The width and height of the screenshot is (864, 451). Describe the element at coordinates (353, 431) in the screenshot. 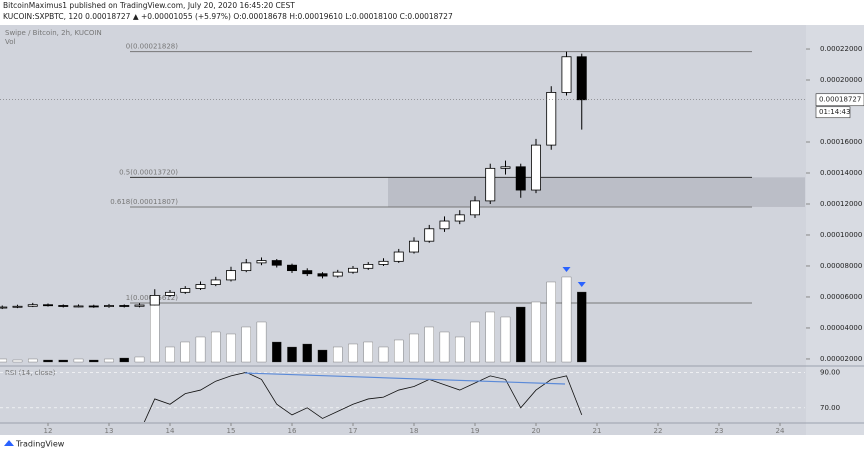

I see `x-tick-label: 17` at that location.